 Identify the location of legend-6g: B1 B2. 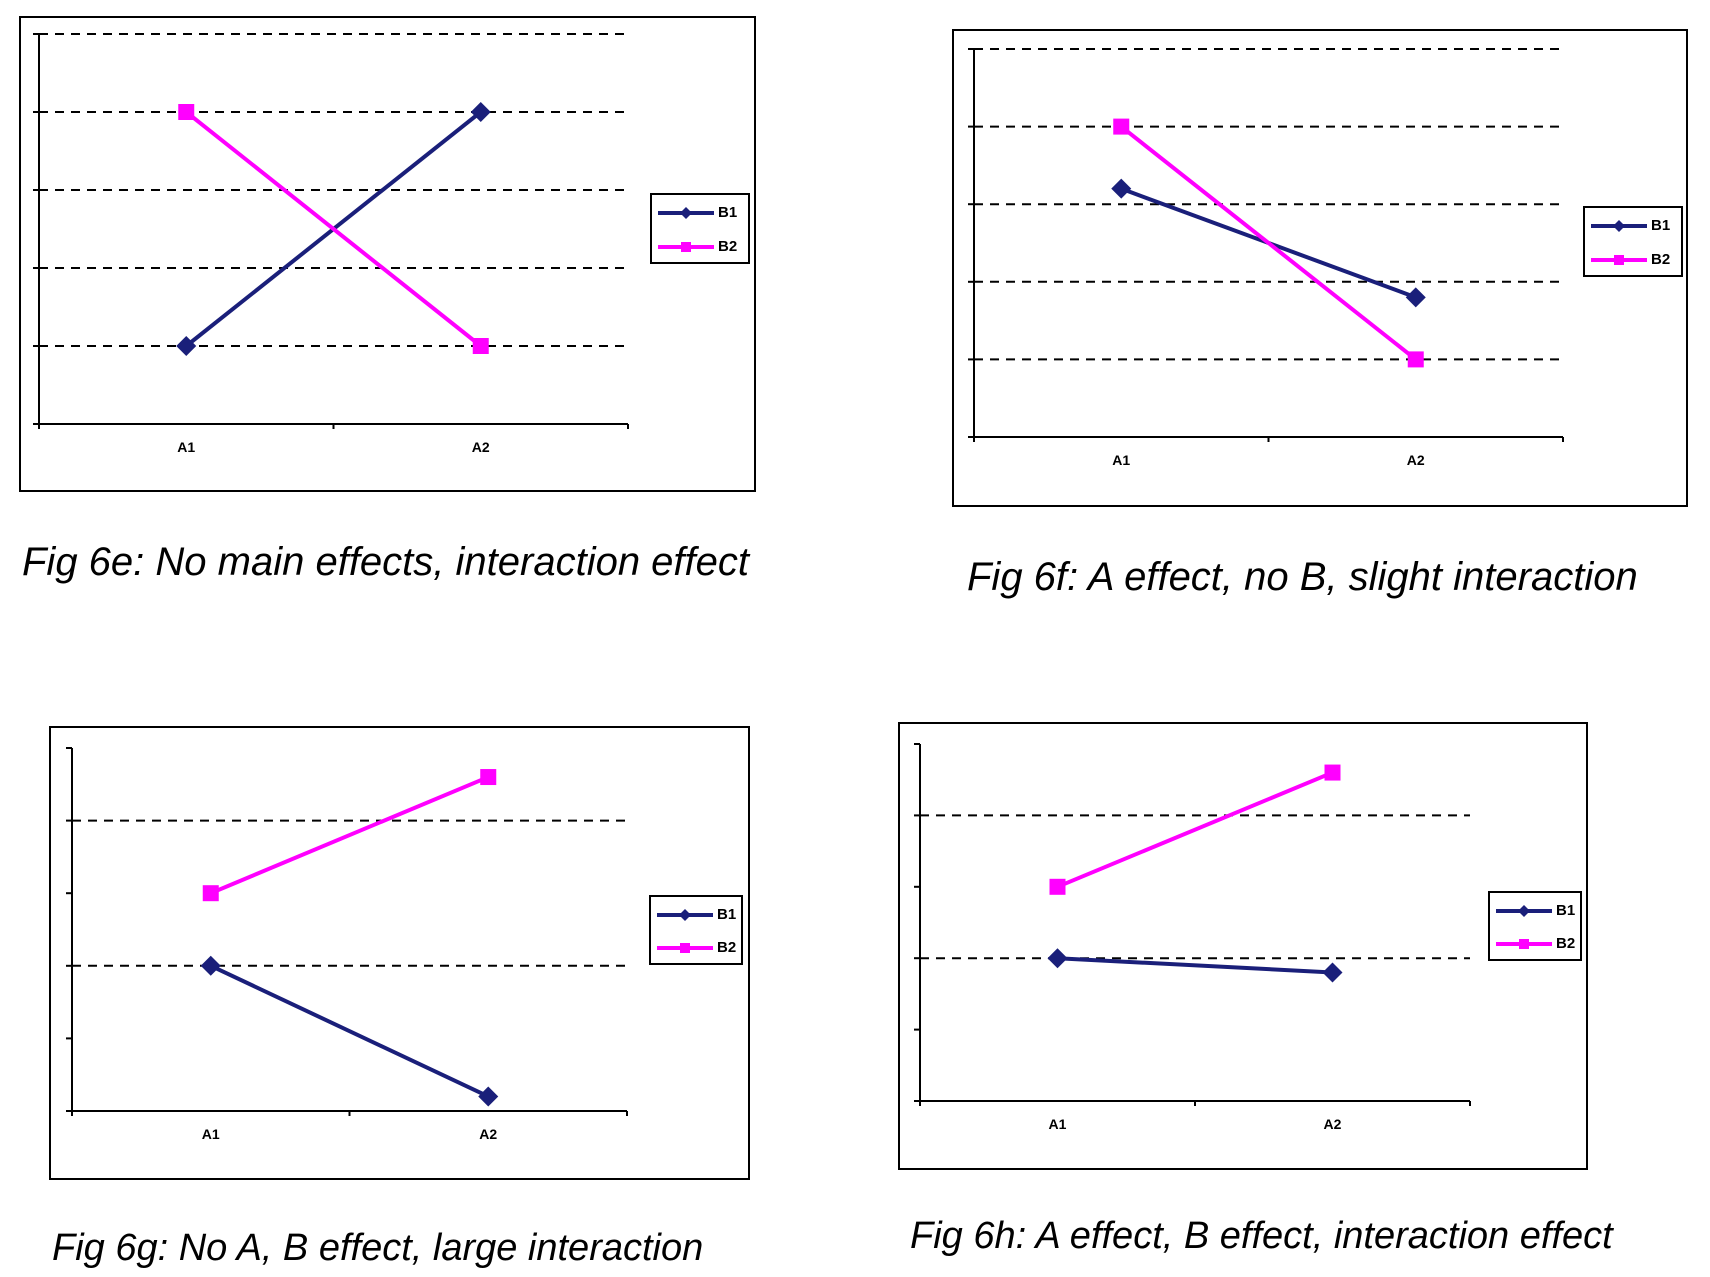
(696, 930).